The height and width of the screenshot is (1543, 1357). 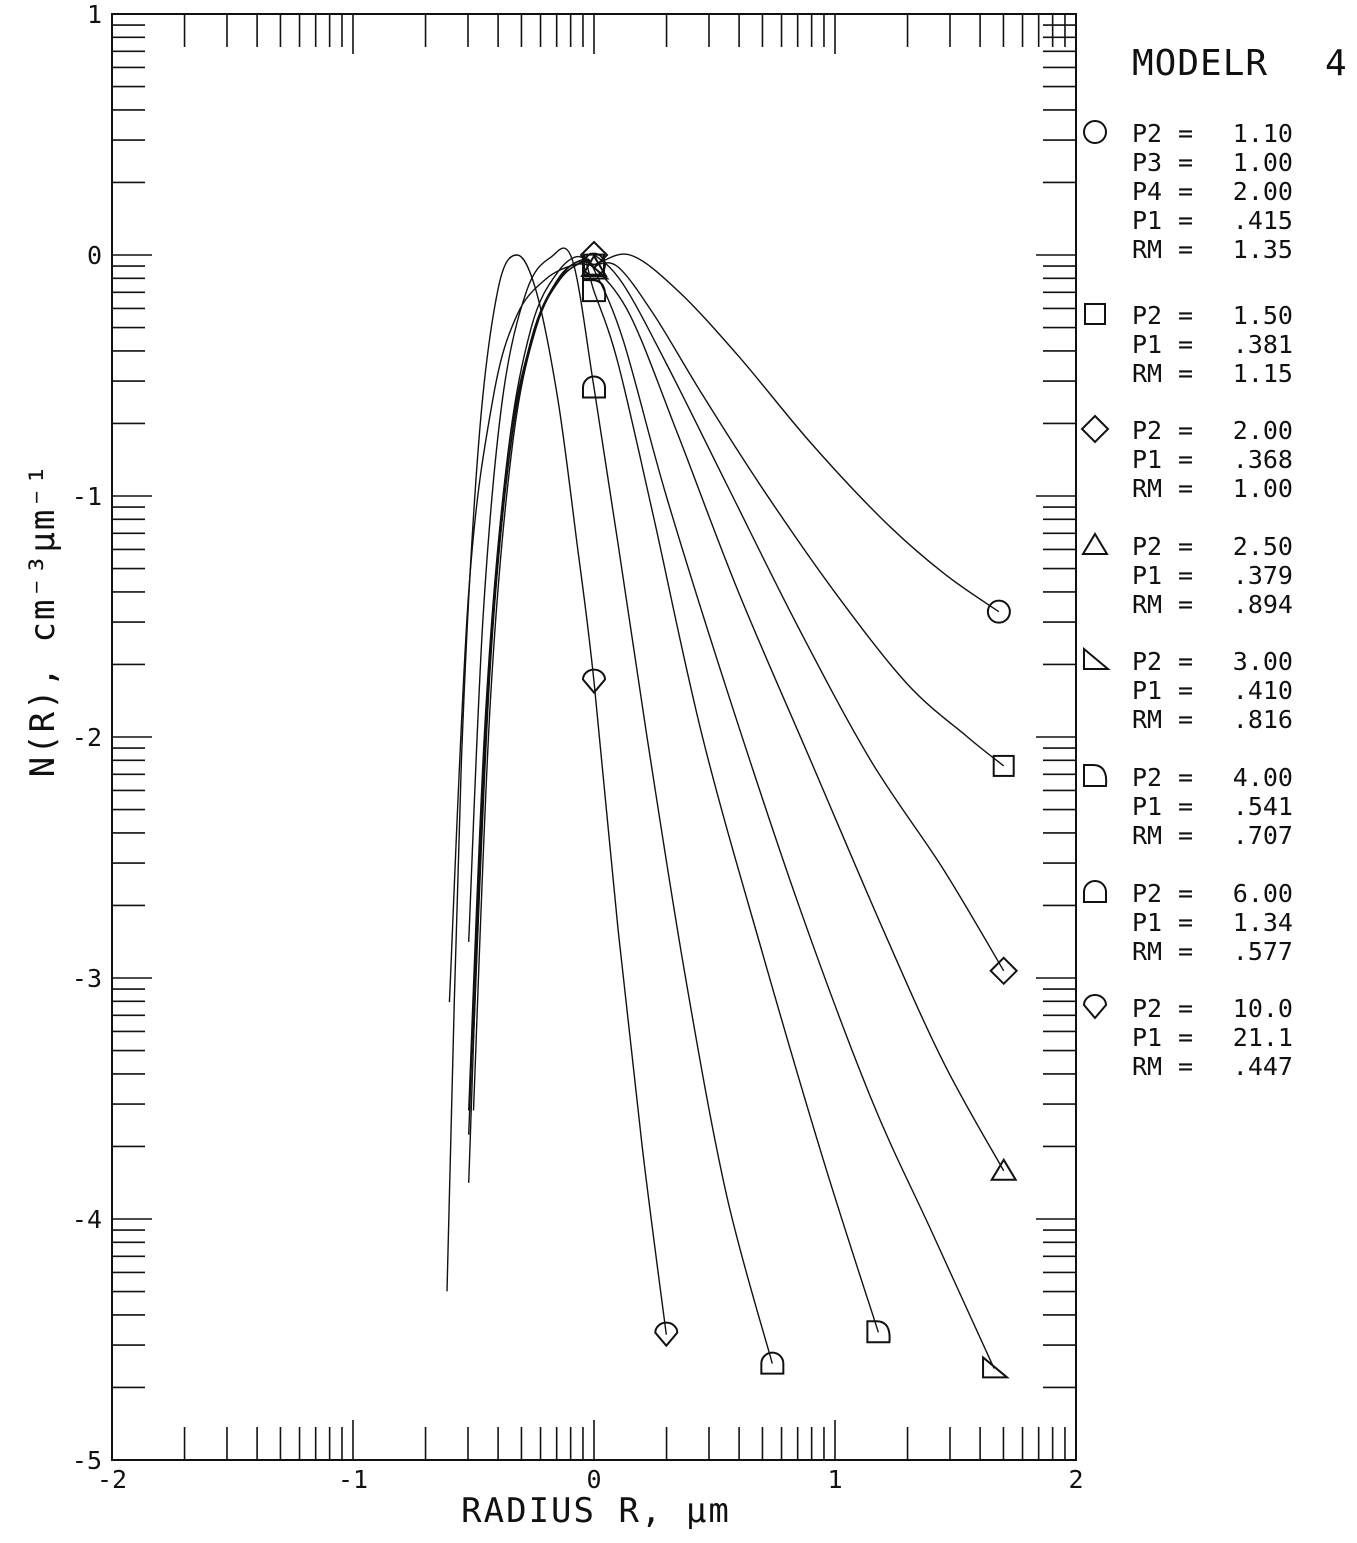 I want to click on legend-param-value: 1.15, so click(x=1263, y=373).